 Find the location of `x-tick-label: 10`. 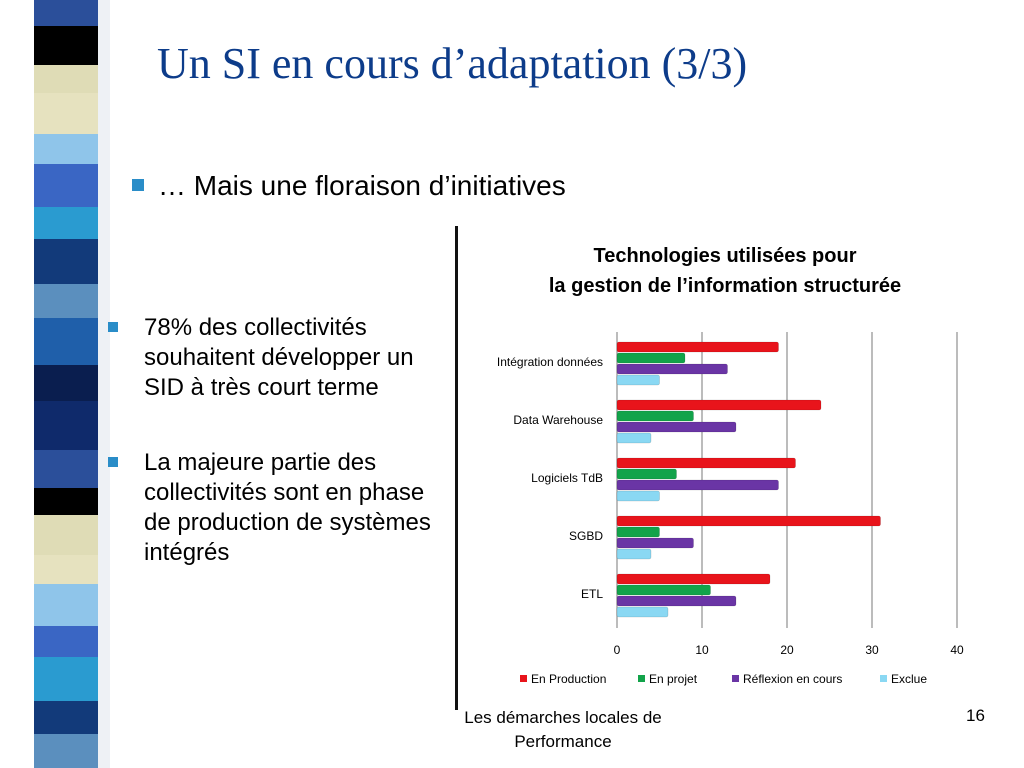

x-tick-label: 10 is located at coordinates (702, 650).